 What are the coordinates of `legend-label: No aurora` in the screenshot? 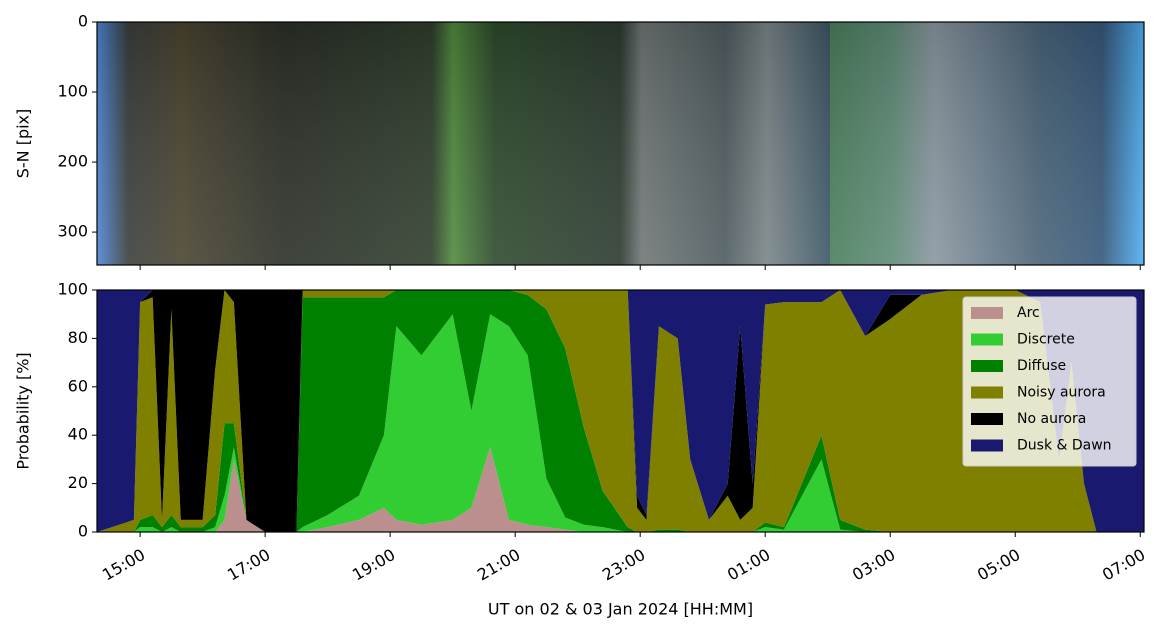 It's located at (1051, 419).